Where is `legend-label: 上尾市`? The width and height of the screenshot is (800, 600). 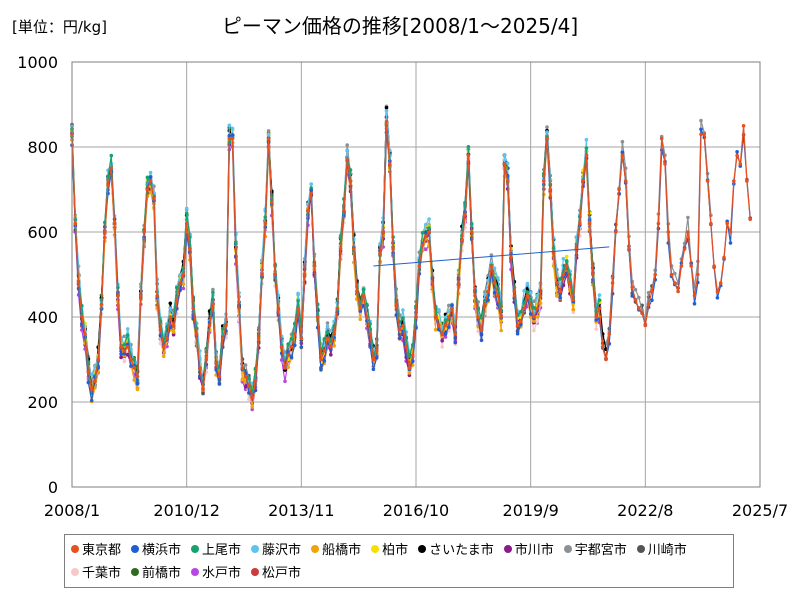
legend-label: 上尾市 is located at coordinates (222, 550).